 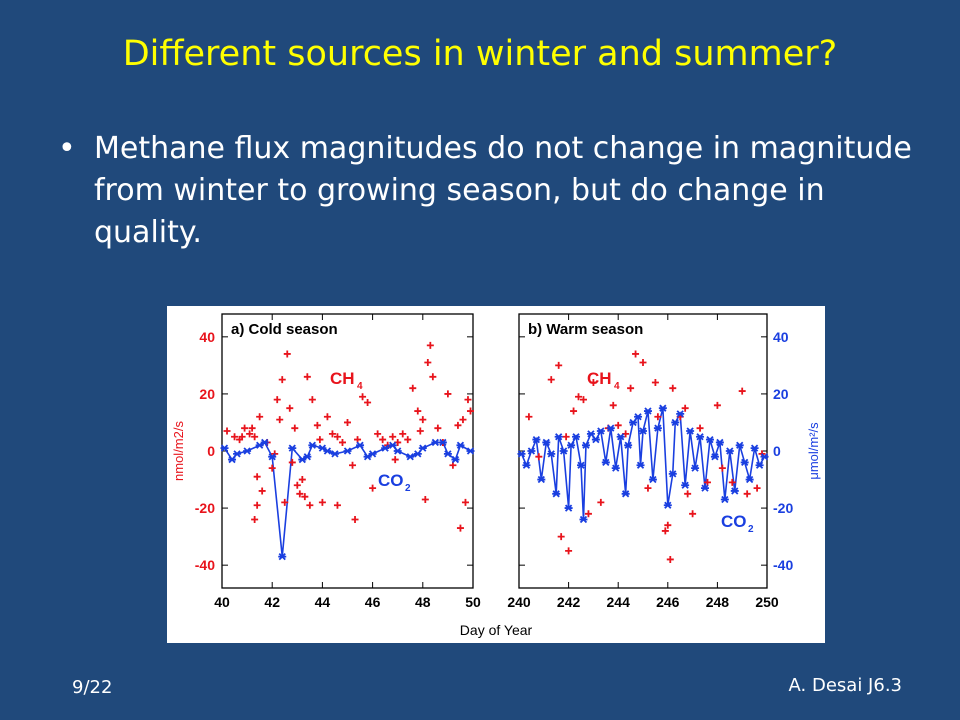 I want to click on x-tick-label: 44, so click(x=323, y=602).